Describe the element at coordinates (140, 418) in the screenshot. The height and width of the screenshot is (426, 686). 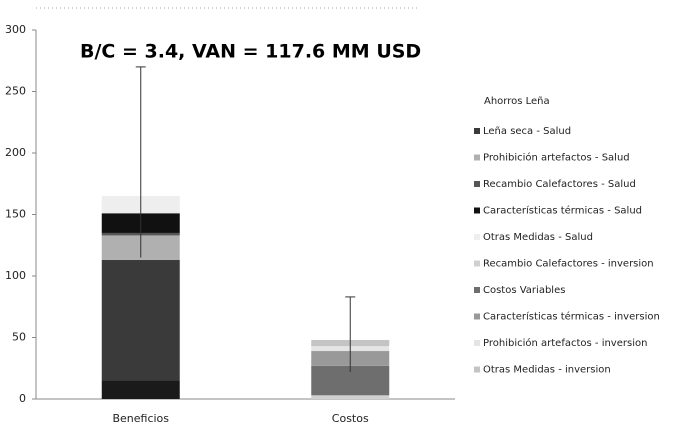
I see `x-tick-label: Beneficios` at that location.